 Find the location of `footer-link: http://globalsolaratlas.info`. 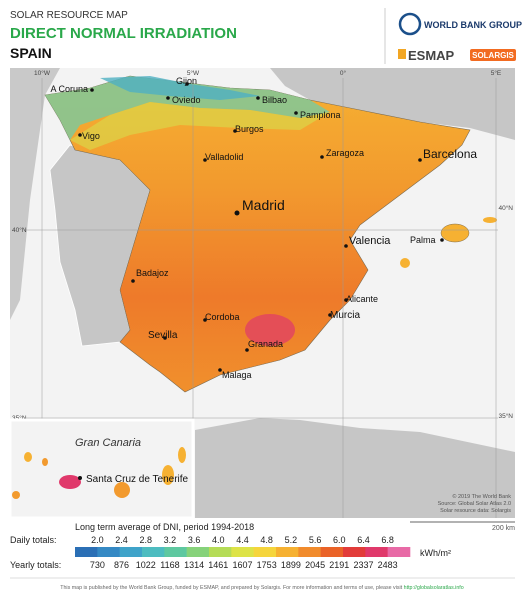

footer-link: http://globalsolaratlas.info is located at coordinates (434, 588).